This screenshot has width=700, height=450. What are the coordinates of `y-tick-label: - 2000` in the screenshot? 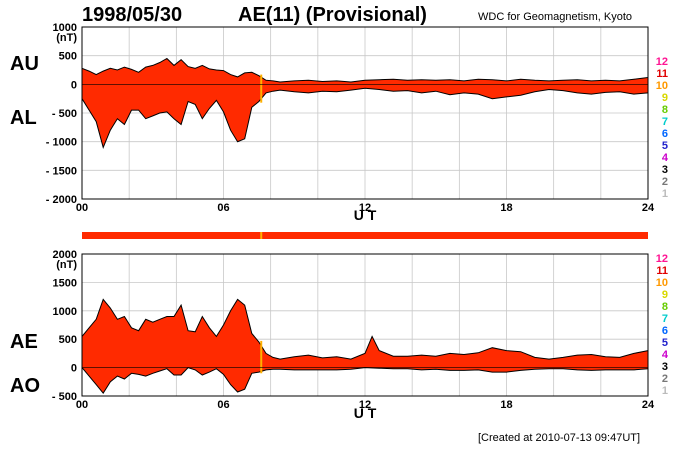 It's located at (61, 200).